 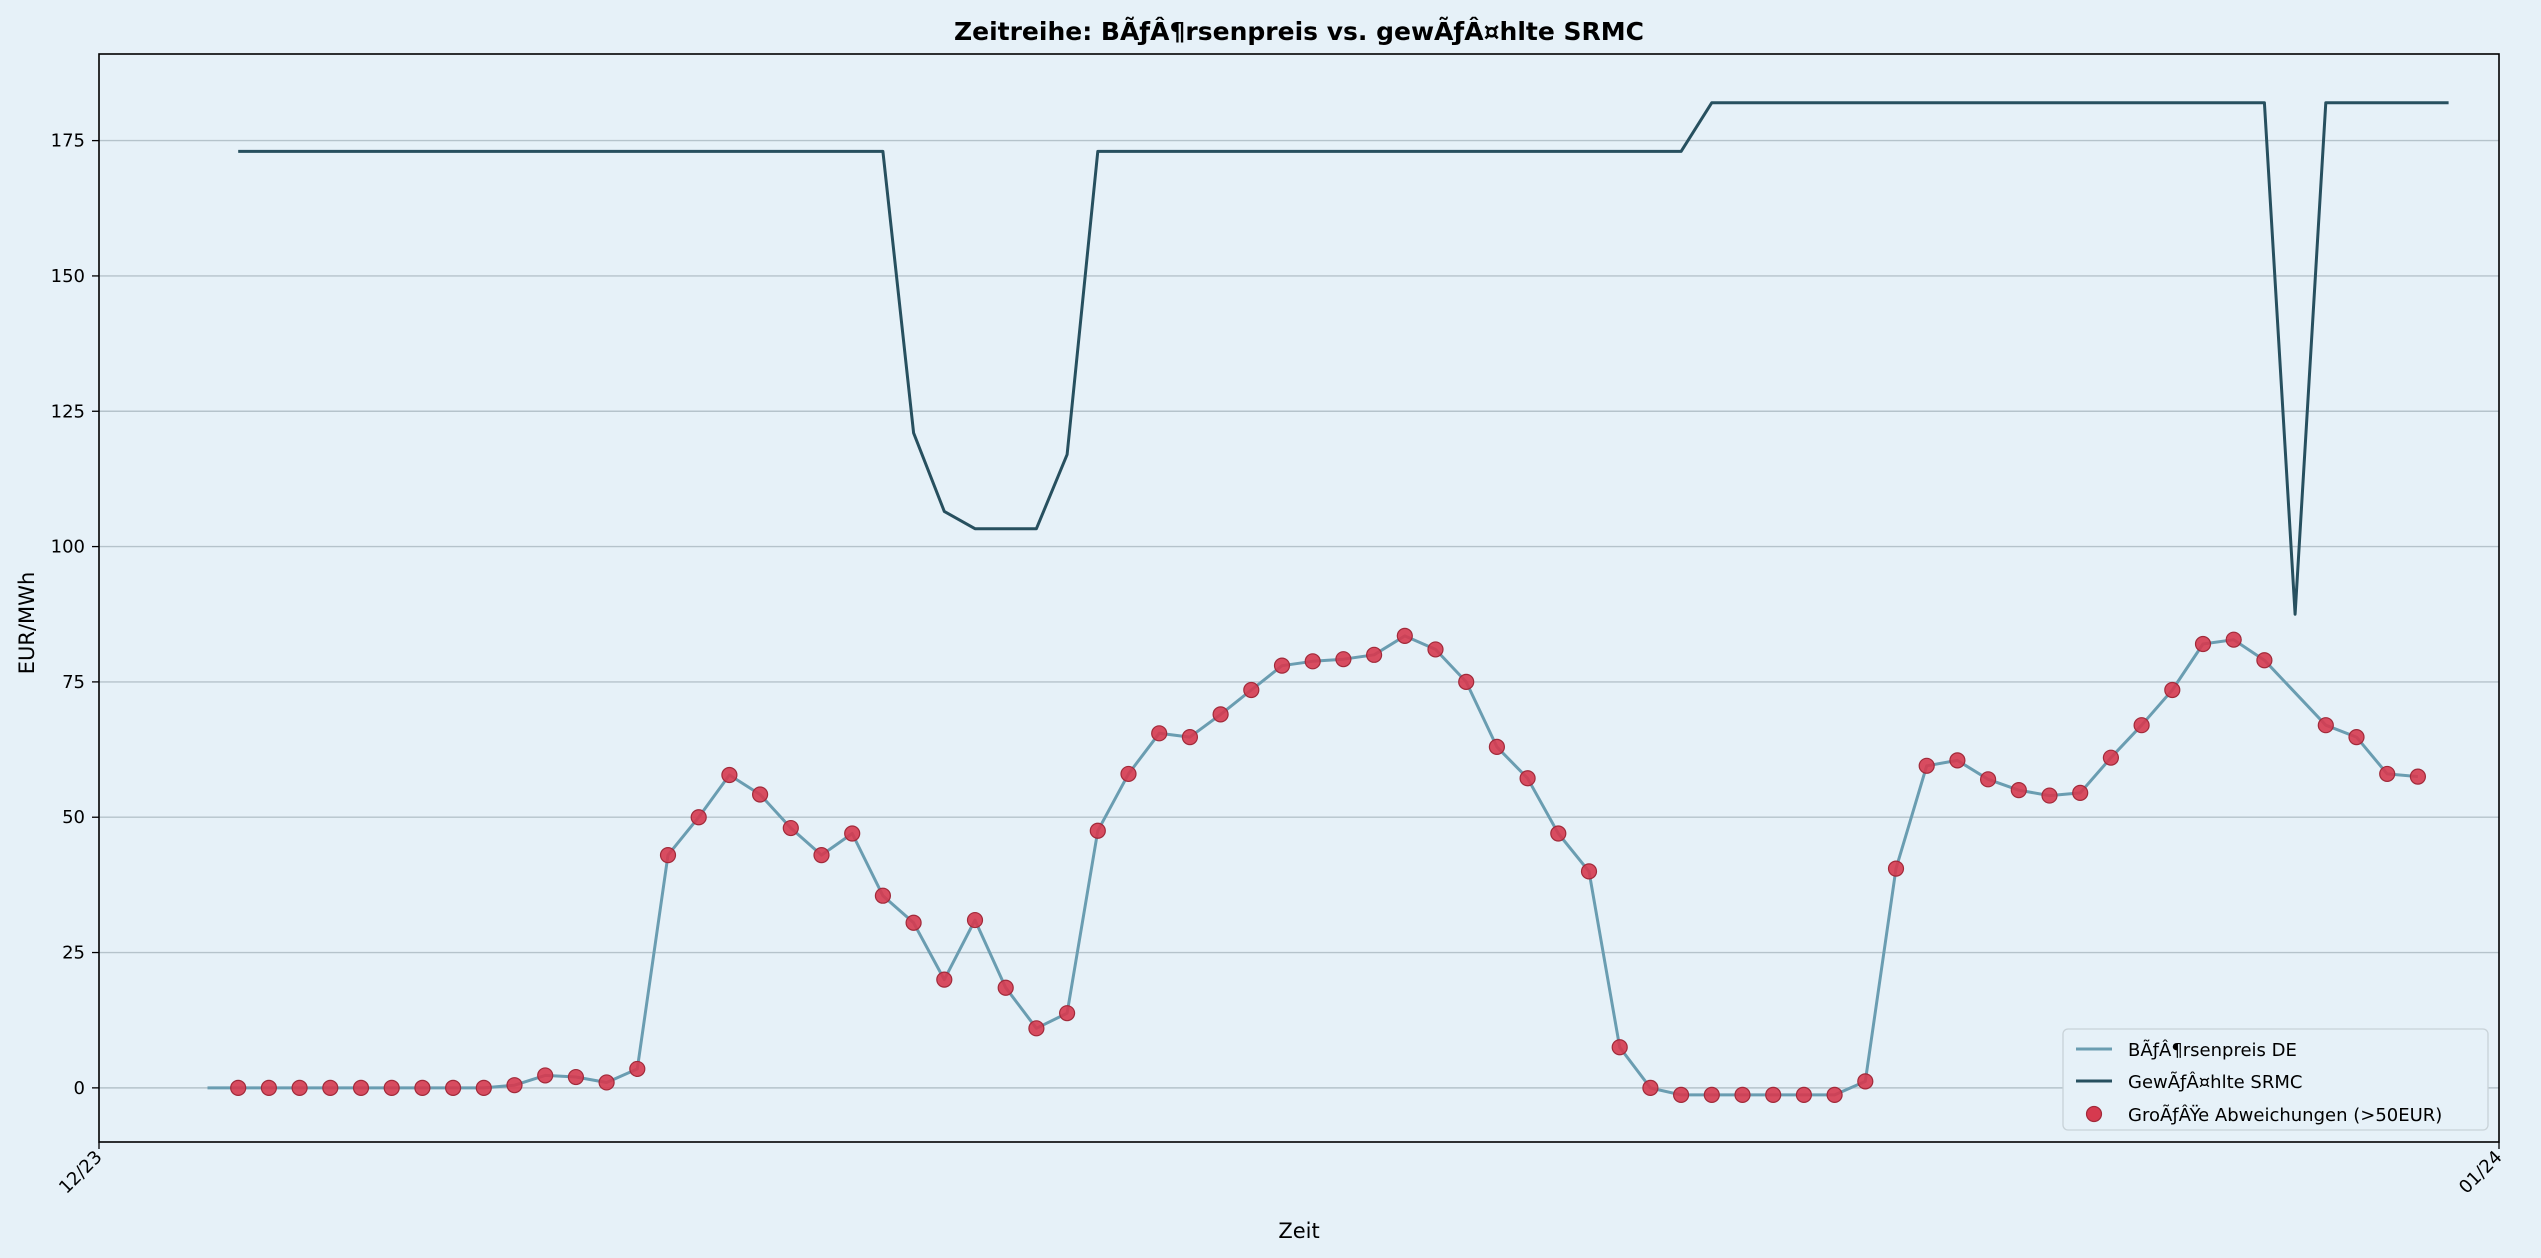 I want to click on x-tick-label-0: 12/23, so click(x=81, y=1173).